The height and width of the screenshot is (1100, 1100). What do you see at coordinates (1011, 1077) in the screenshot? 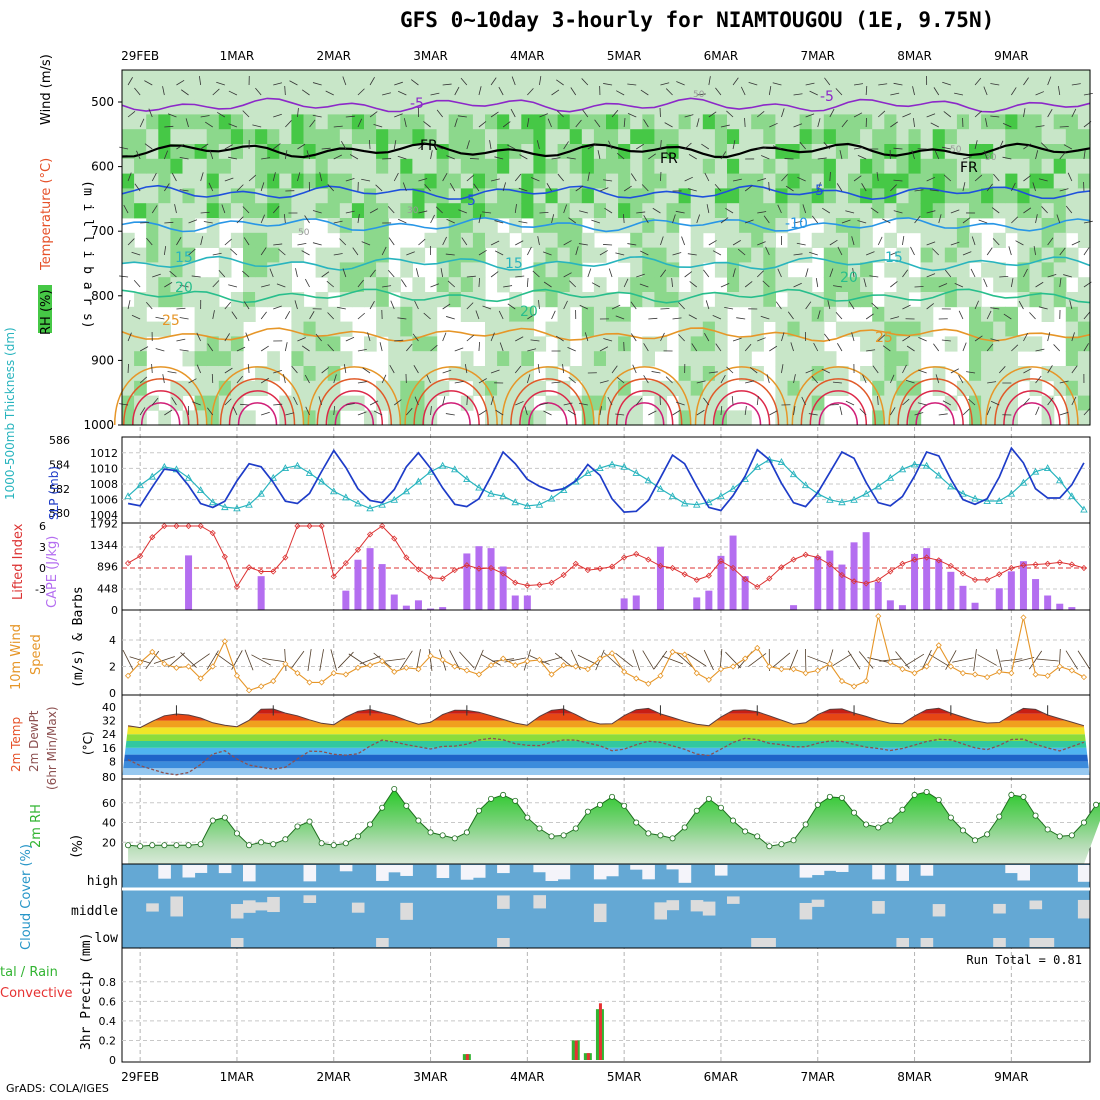
I see `x-tick-label-bottom: 9MAR` at bounding box center [1011, 1077].